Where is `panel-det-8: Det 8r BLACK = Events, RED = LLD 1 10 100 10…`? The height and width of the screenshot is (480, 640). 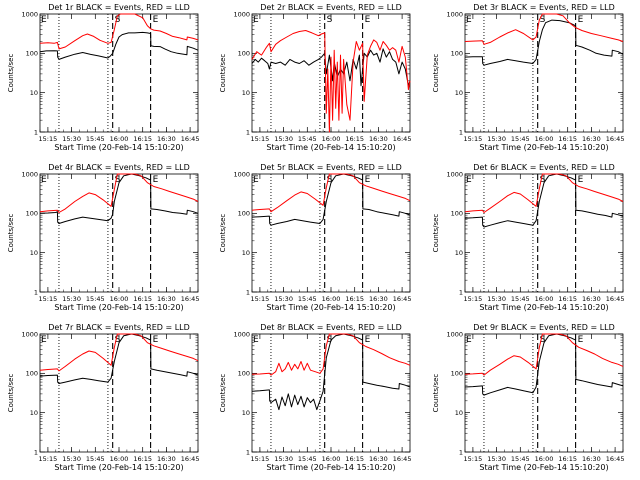
panel-det-8: Det 8r BLACK = Events, RED = LLD 1 10 100 10… is located at coordinates (315, 397).